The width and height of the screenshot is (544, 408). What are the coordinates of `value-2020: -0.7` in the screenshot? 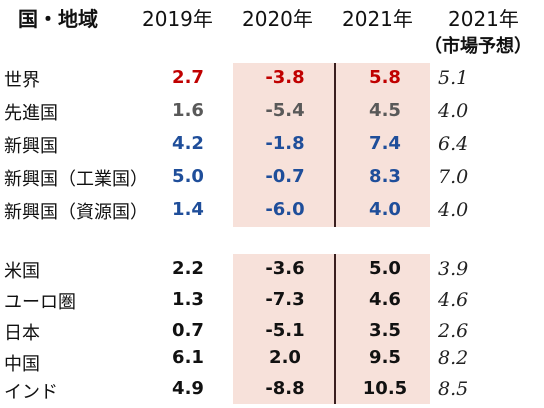 It's located at (285, 176).